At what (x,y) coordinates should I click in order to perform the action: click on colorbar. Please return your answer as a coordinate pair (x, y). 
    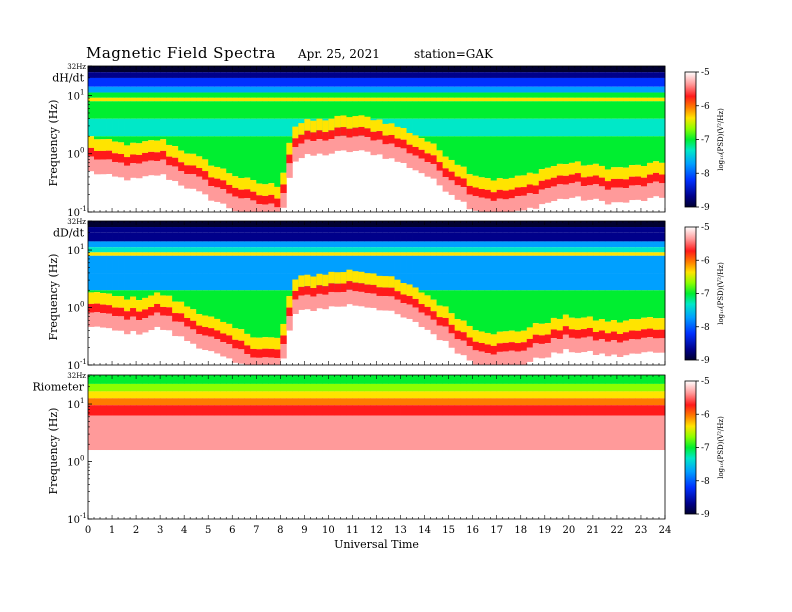
    Looking at the image, I should click on (690, 139).